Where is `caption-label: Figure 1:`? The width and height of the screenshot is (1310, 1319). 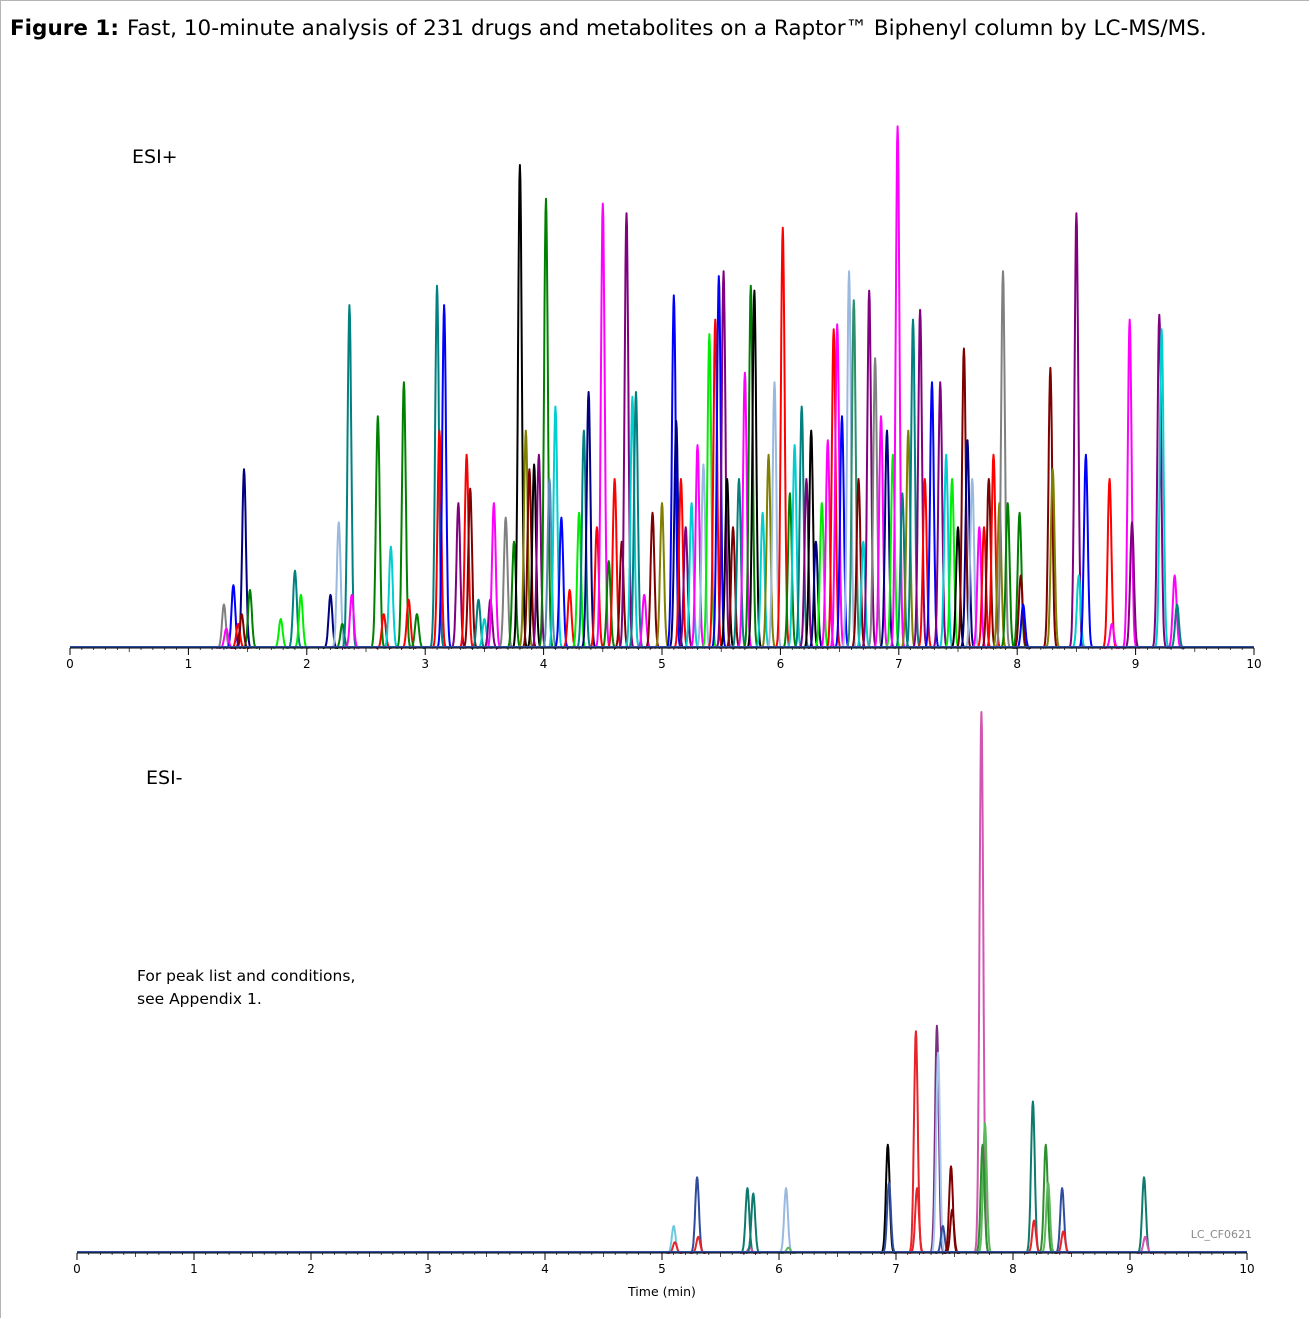
caption-label: Figure 1: is located at coordinates (64, 28).